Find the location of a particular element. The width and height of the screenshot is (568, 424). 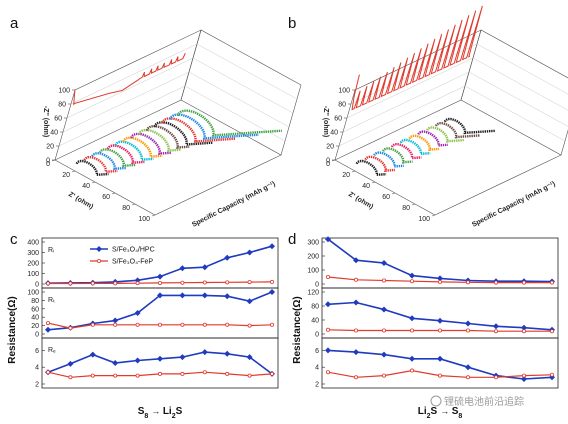

y-tick-label: 60 is located at coordinates (35, 309).